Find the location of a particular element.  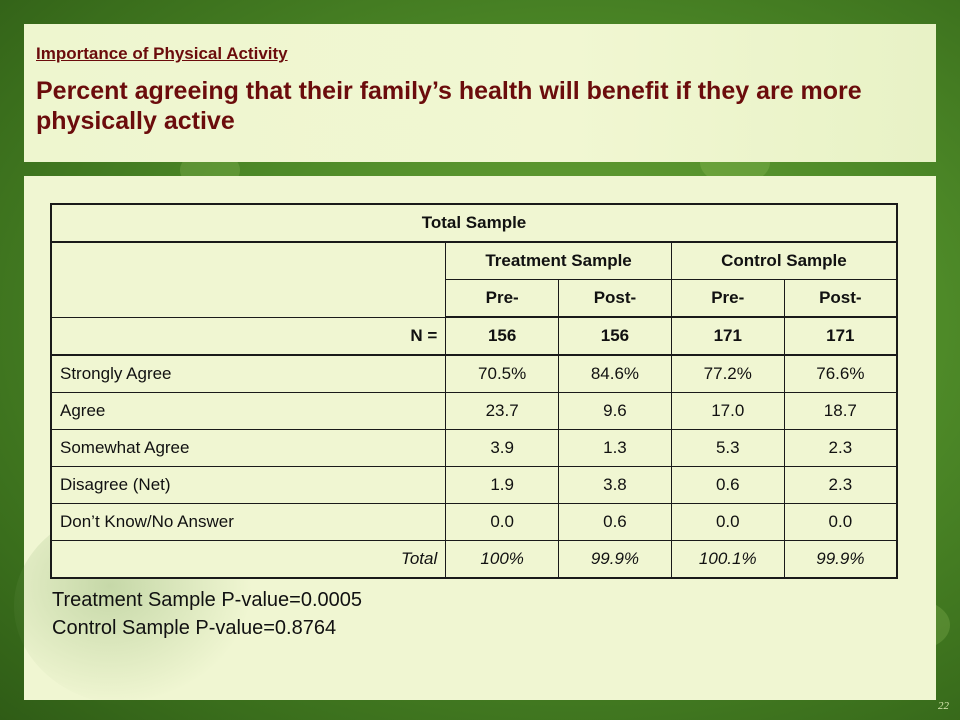

control-post-header: Post- is located at coordinates (840, 298).